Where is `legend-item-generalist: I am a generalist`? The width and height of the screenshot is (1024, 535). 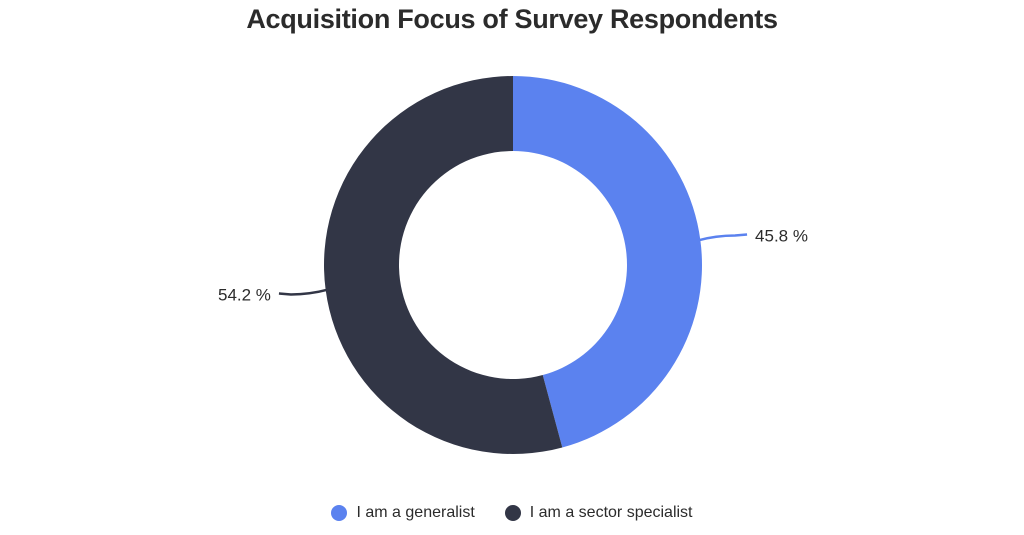 legend-item-generalist: I am a generalist is located at coordinates (403, 513).